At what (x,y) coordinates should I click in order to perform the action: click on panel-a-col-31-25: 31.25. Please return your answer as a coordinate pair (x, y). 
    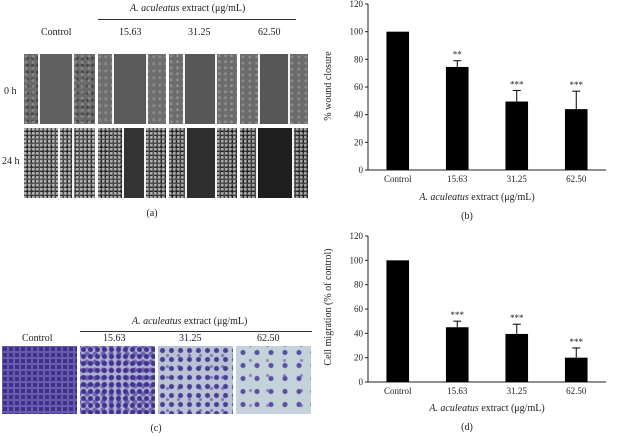
    Looking at the image, I should click on (199, 32).